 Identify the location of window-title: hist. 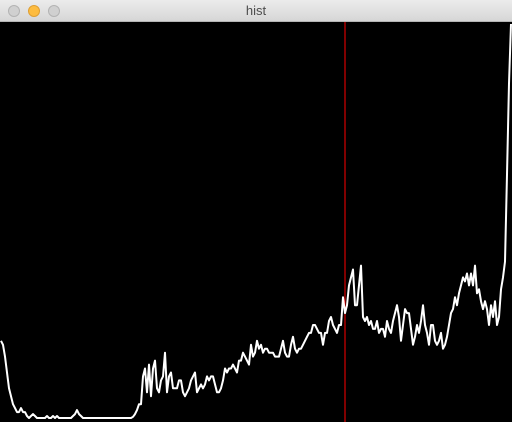
(256, 11).